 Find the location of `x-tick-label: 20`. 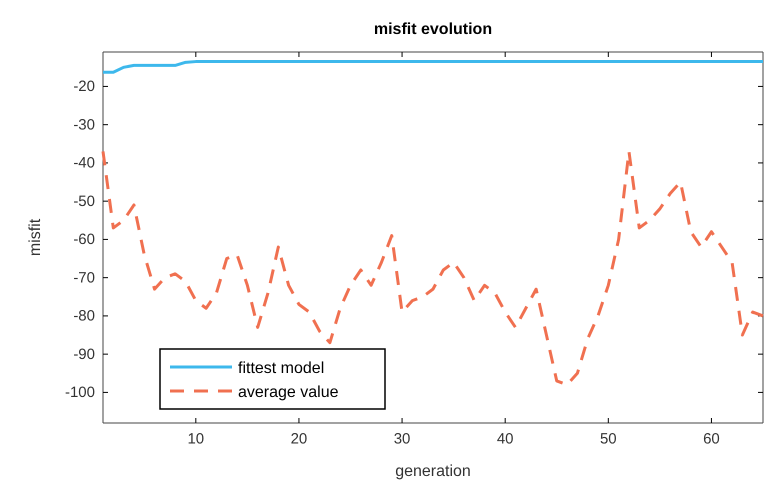

x-tick-label: 20 is located at coordinates (299, 439).